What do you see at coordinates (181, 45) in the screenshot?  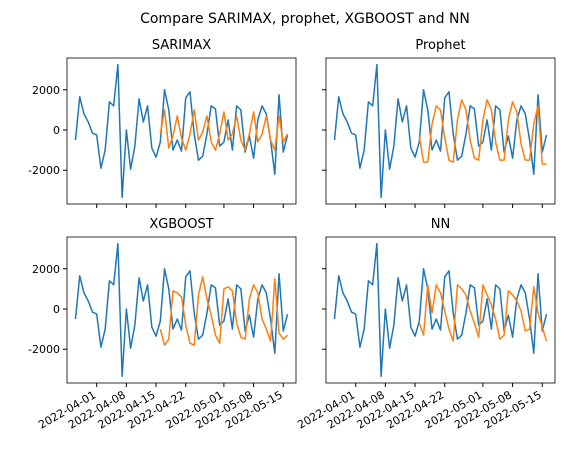 I see `axes-title: SARIMAX` at bounding box center [181, 45].